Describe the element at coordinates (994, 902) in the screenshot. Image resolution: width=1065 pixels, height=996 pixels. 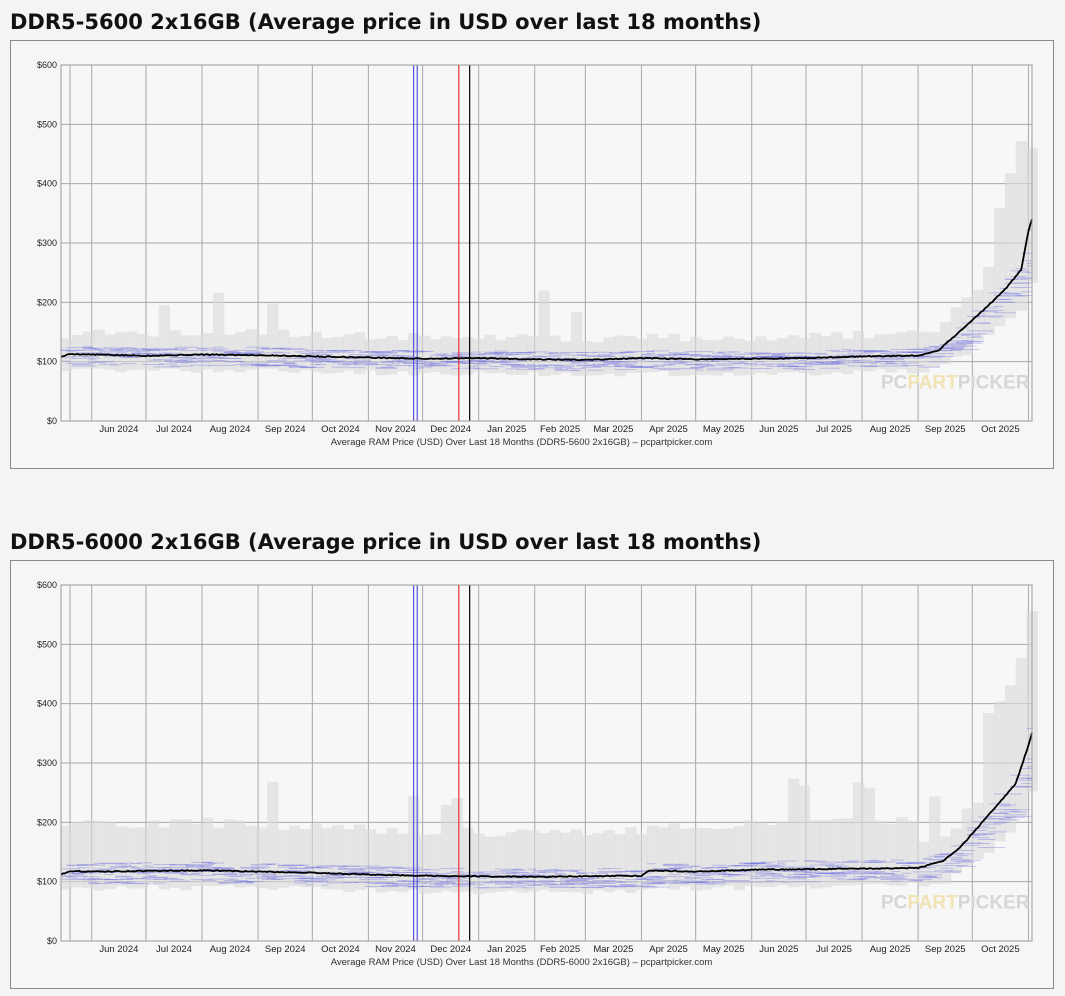
I see `watermark-part: PICKER` at that location.